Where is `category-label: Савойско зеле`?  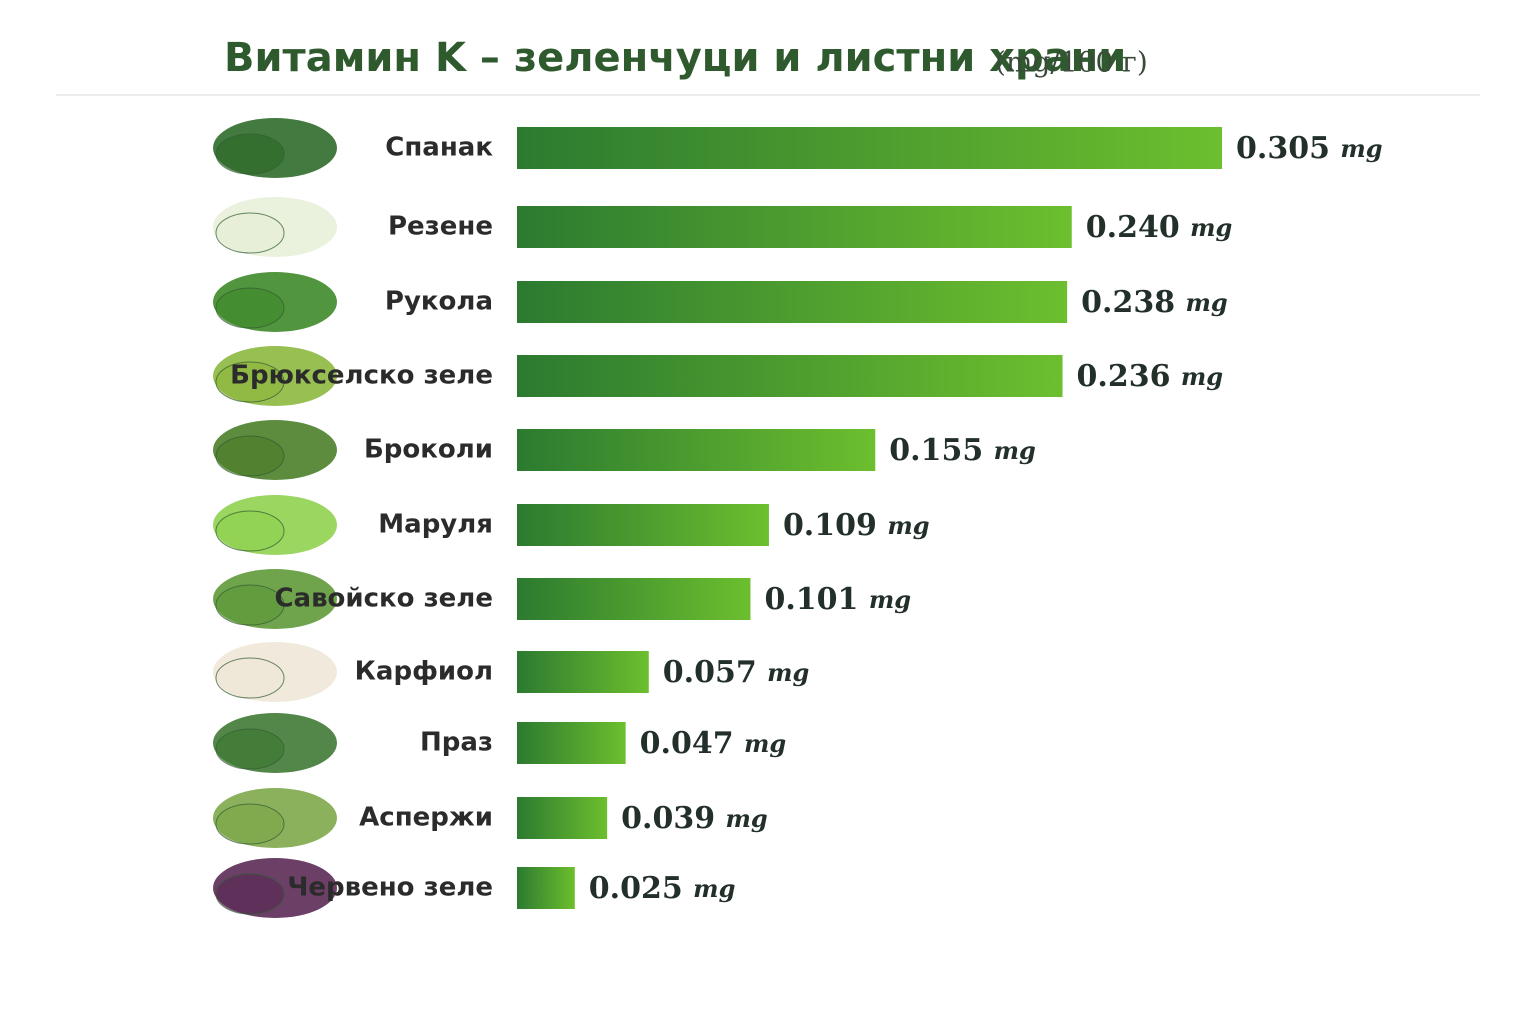
category-label: Савойско зеле is located at coordinates (383, 599).